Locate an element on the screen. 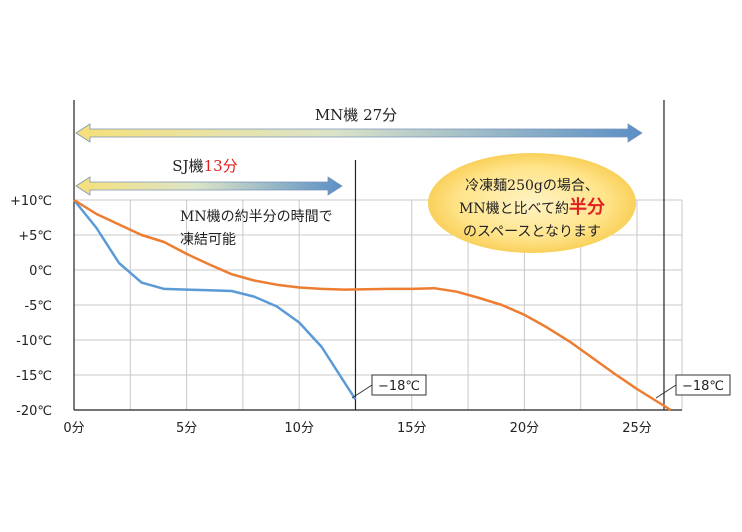 The height and width of the screenshot is (532, 742). marker-callout-2: −18℃ is located at coordinates (703, 385).